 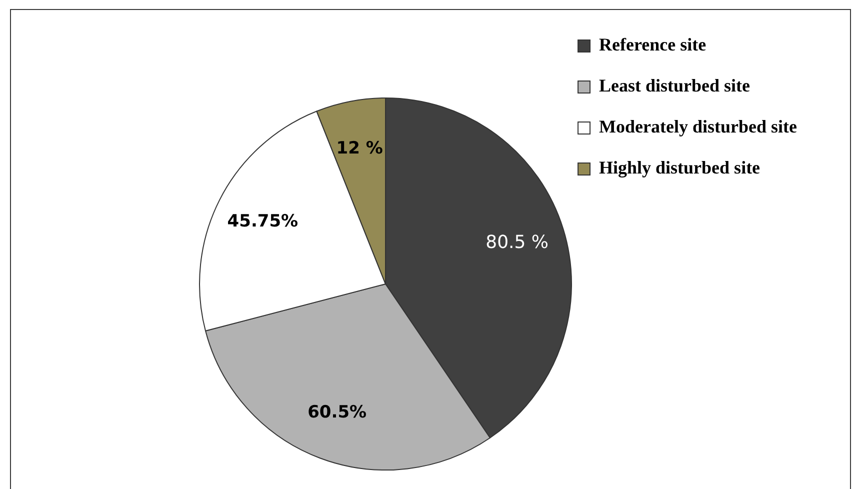 I want to click on data-label: 12 %, so click(x=359, y=148).